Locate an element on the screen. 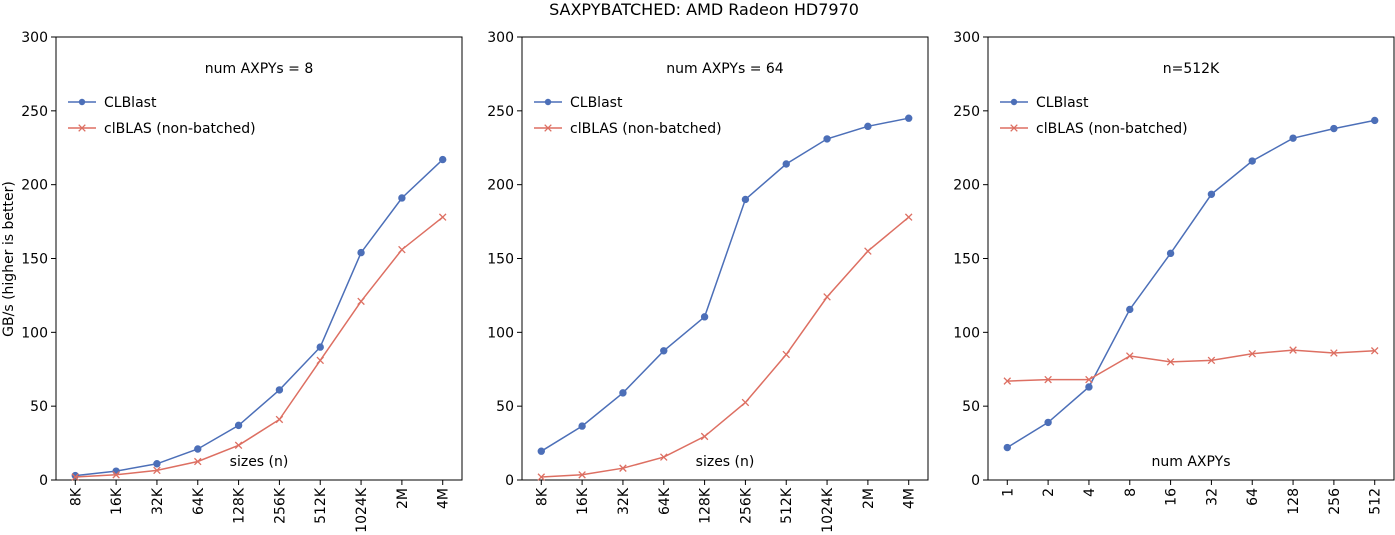 The image size is (1395, 535). x-tick-label: 128 is located at coordinates (1294, 501).